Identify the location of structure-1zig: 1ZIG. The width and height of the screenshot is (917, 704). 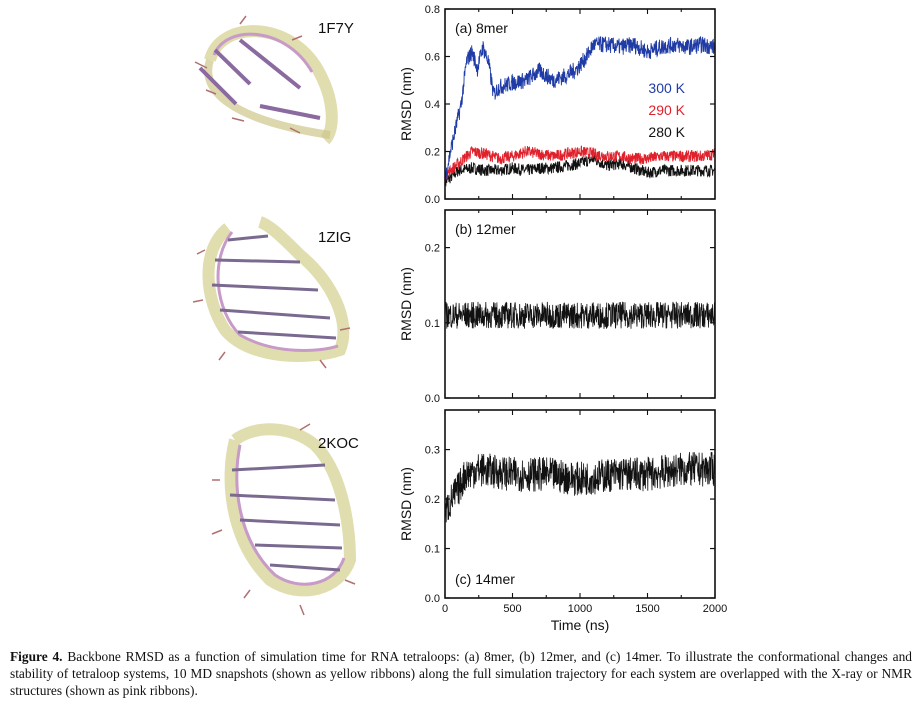
(271, 292).